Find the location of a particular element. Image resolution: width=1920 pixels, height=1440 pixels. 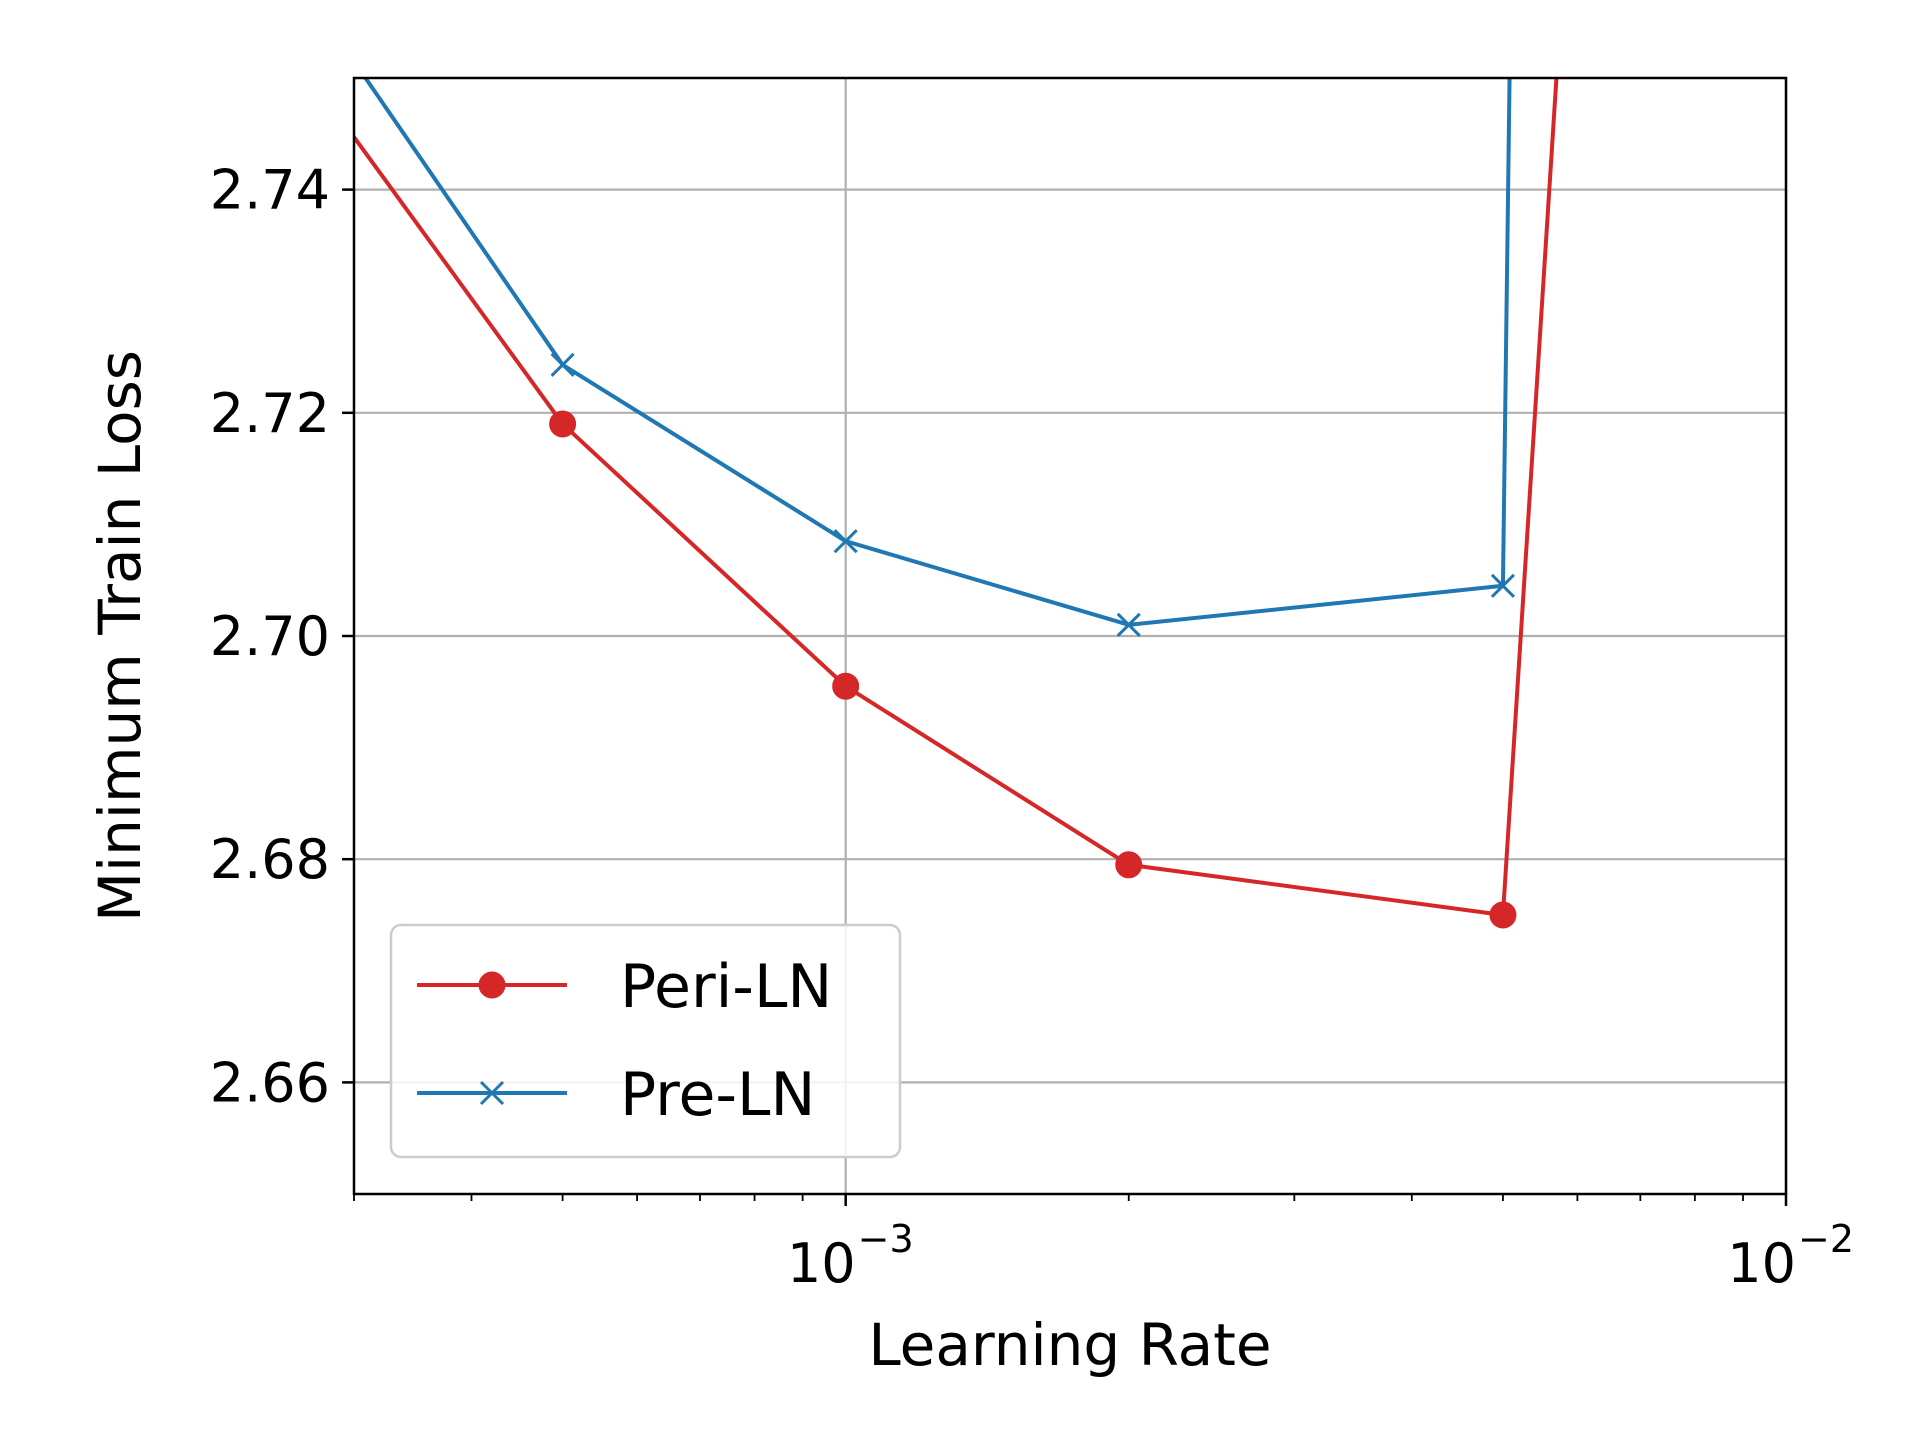

x-tick-label-exponent: −3 is located at coordinates (886, 1239).